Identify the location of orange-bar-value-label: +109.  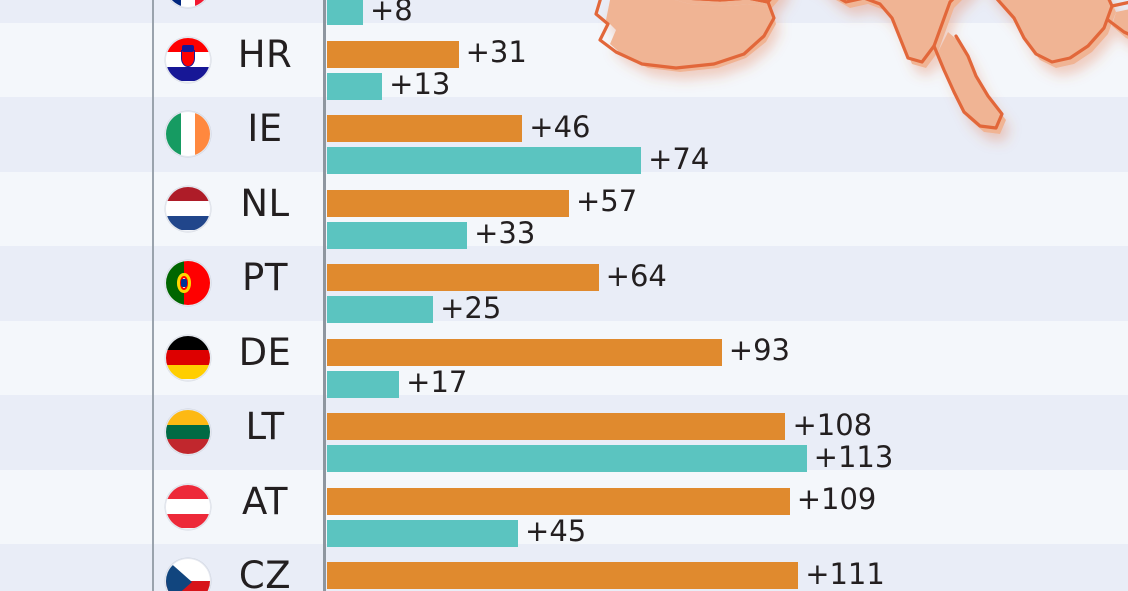
(836, 499).